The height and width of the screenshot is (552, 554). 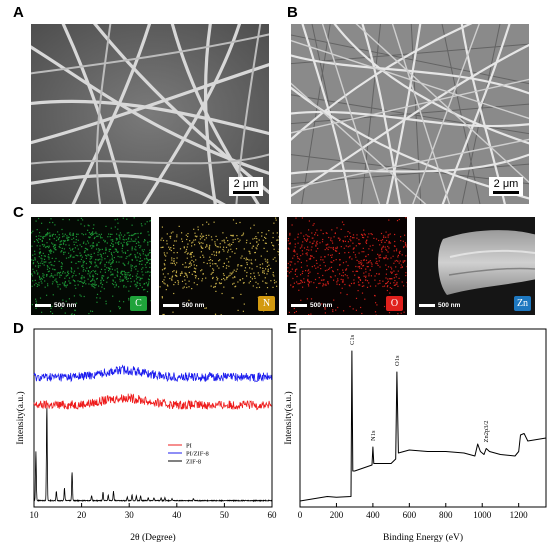 What do you see at coordinates (506, 184) in the screenshot?
I see `scale-bar-b-label: 2 μm` at bounding box center [506, 184].